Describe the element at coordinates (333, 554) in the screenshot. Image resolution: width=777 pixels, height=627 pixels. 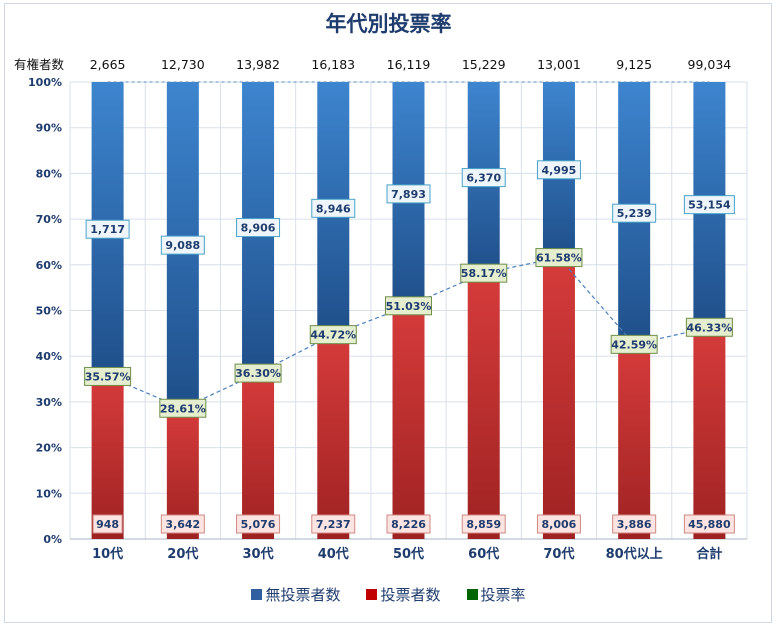
I see `x-category-label: 40代` at that location.